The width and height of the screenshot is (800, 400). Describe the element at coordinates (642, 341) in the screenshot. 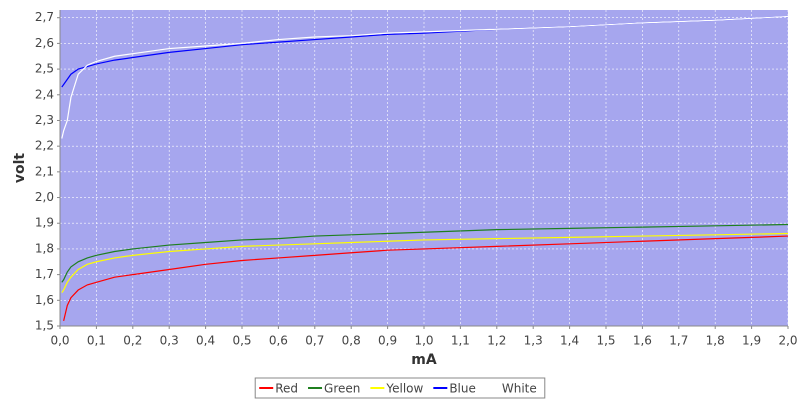

I see `x-tick-label: 1,6` at that location.